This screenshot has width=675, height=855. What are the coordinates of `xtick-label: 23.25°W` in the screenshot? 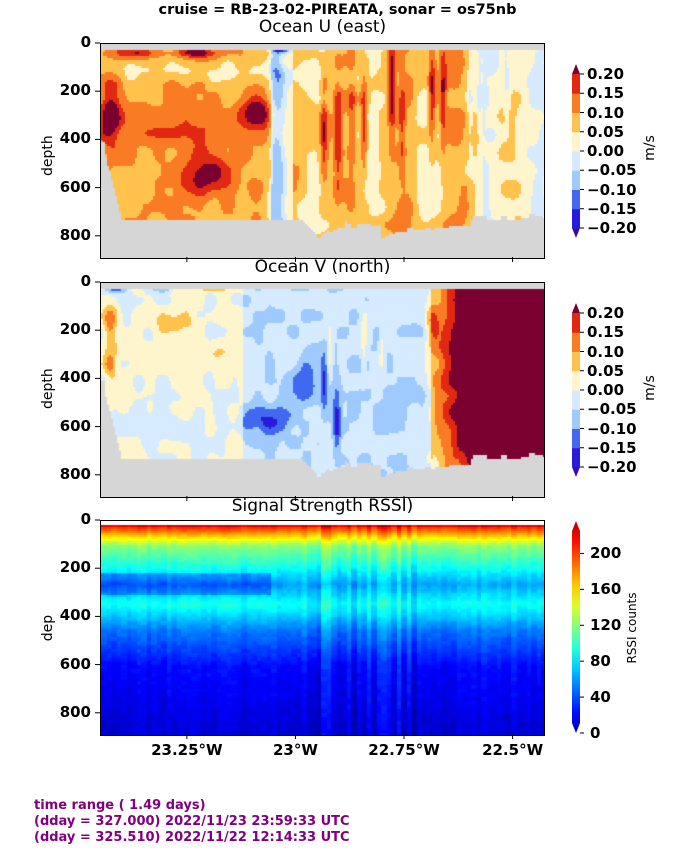 It's located at (187, 750).